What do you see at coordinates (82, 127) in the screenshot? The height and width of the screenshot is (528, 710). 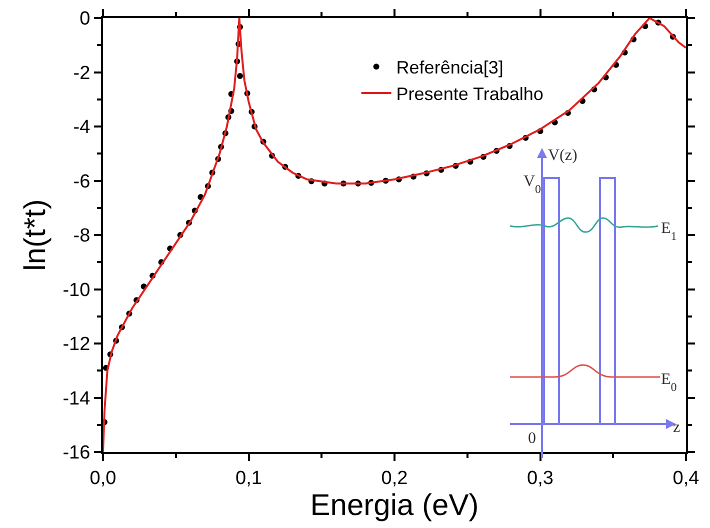 I see `y-tick-label: -4` at bounding box center [82, 127].